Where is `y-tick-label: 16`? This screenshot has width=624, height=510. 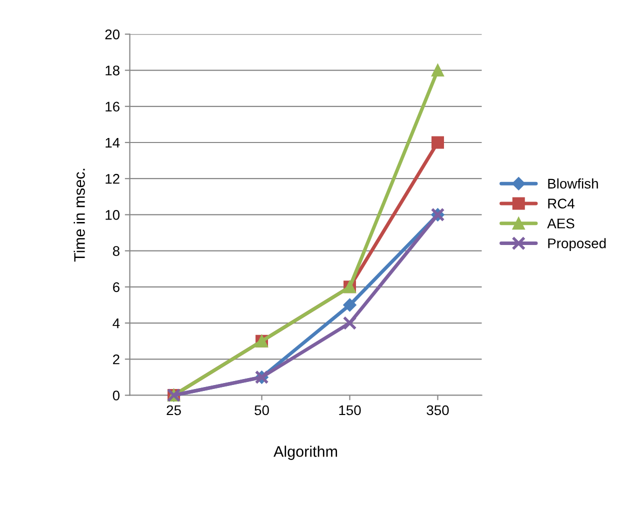
y-tick-label: 16 is located at coordinates (113, 107).